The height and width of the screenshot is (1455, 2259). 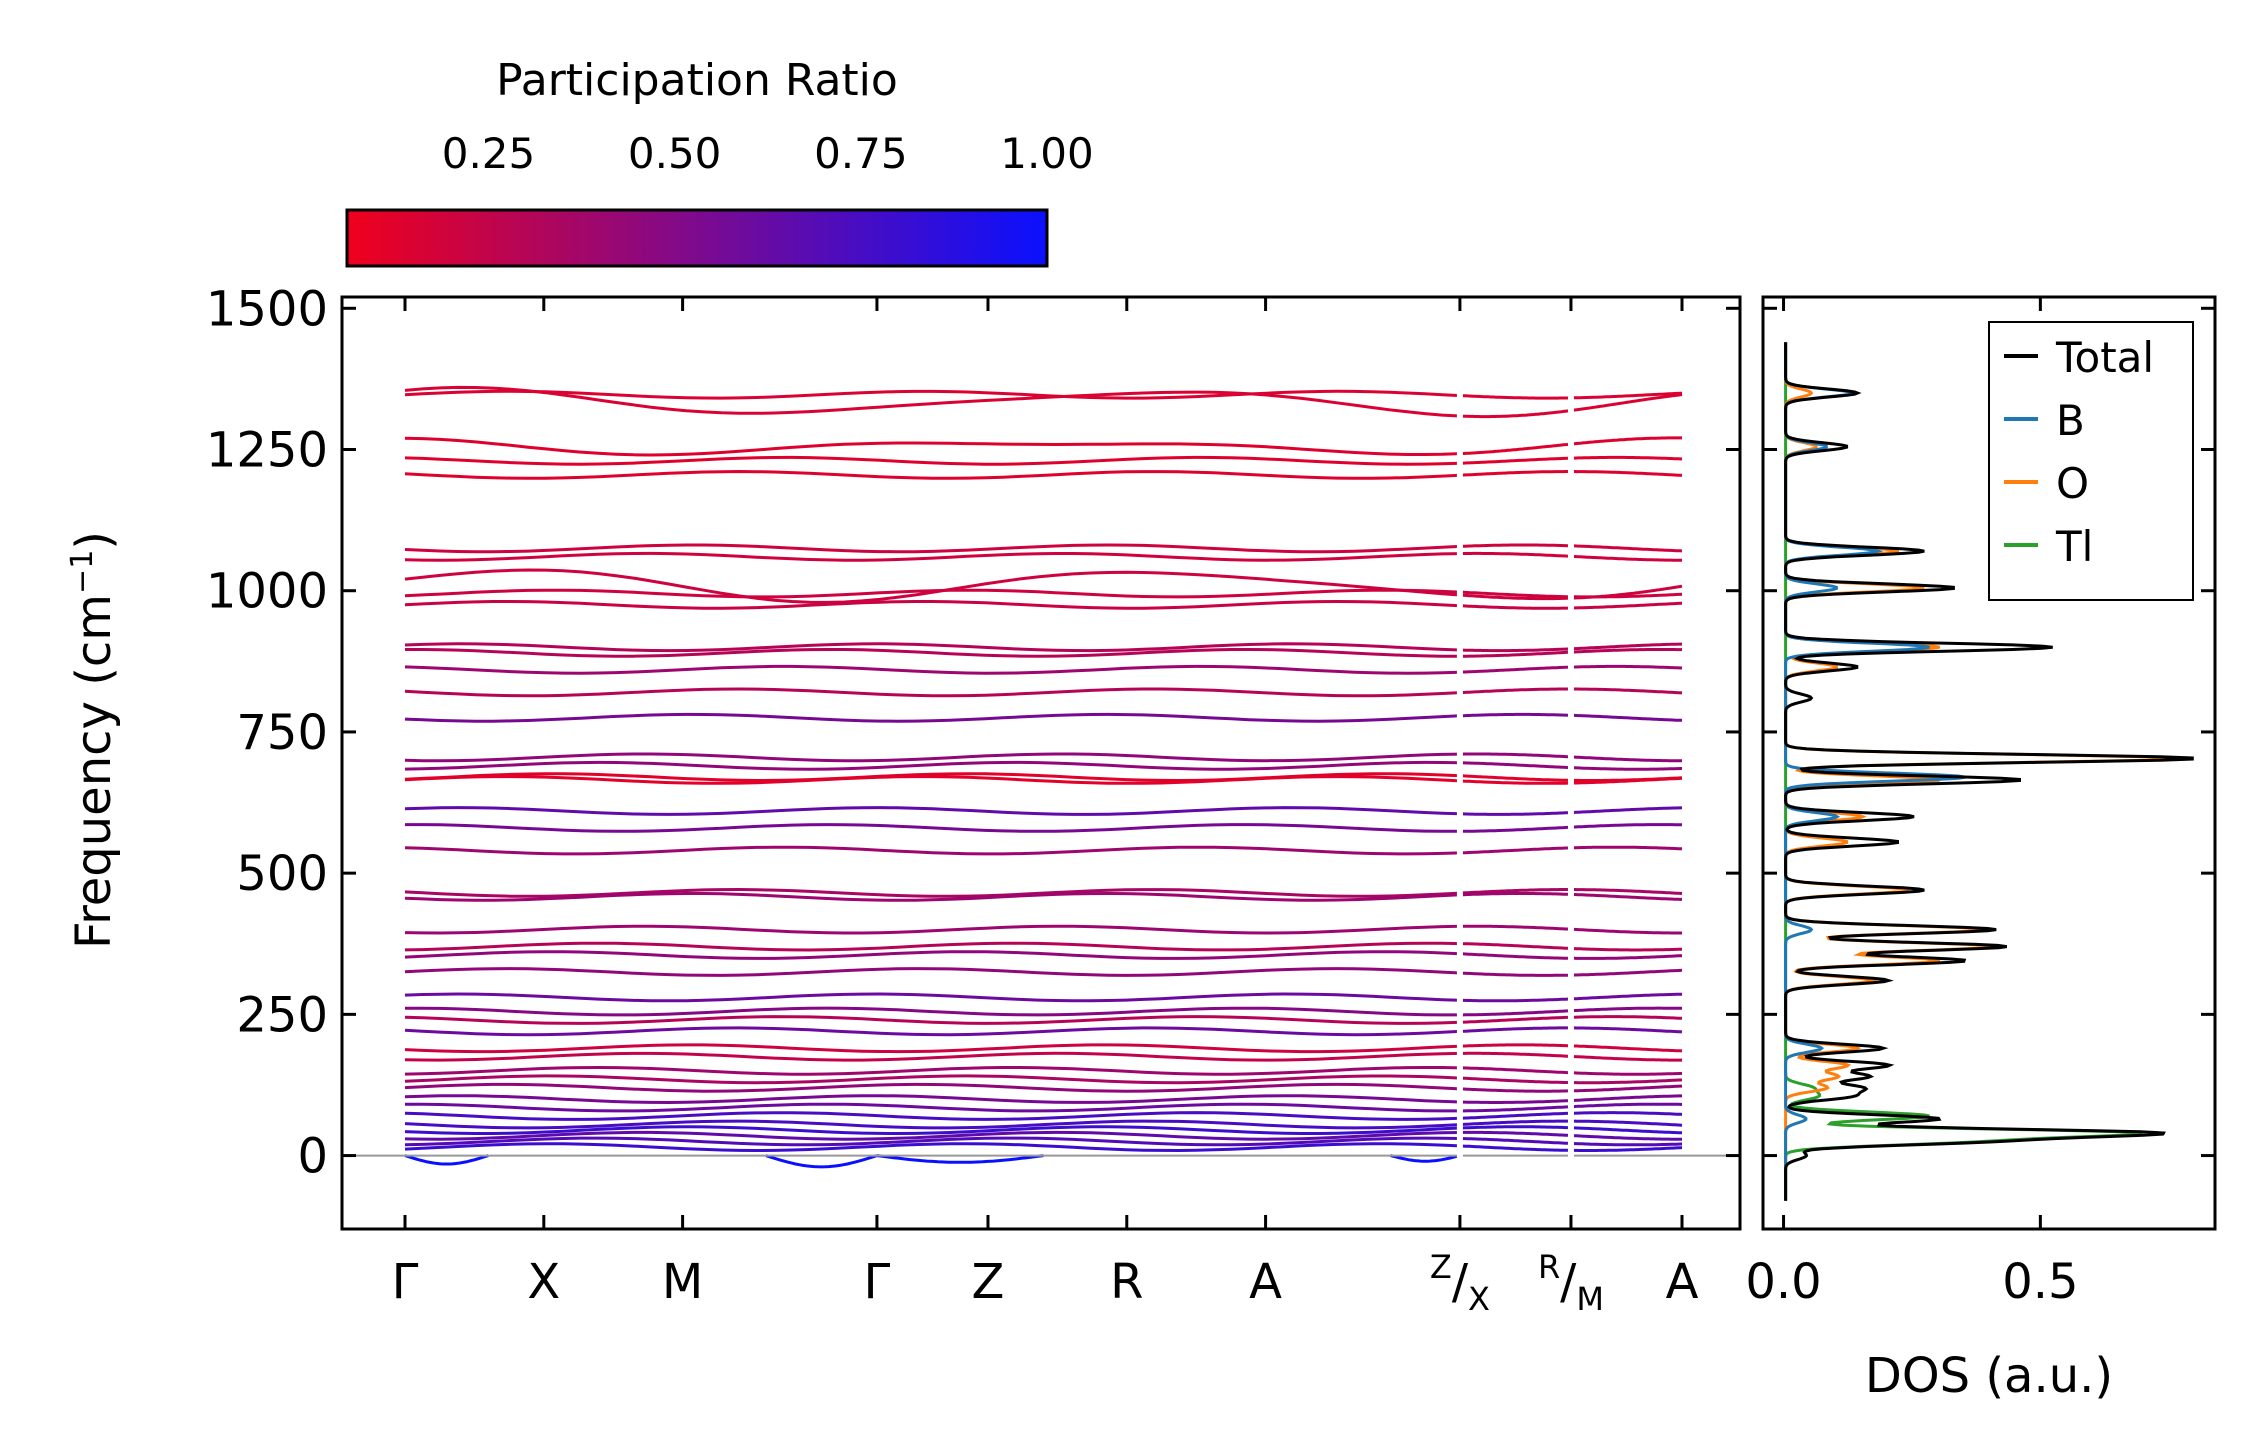 What do you see at coordinates (697, 238) in the screenshot?
I see `colorbar-gradient` at bounding box center [697, 238].